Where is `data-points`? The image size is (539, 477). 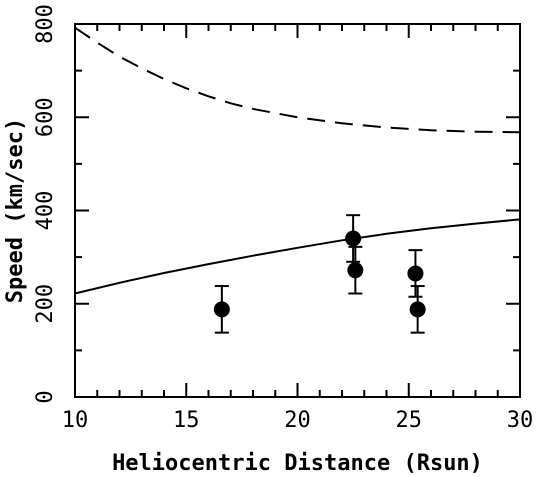
data-points is located at coordinates (319, 274).